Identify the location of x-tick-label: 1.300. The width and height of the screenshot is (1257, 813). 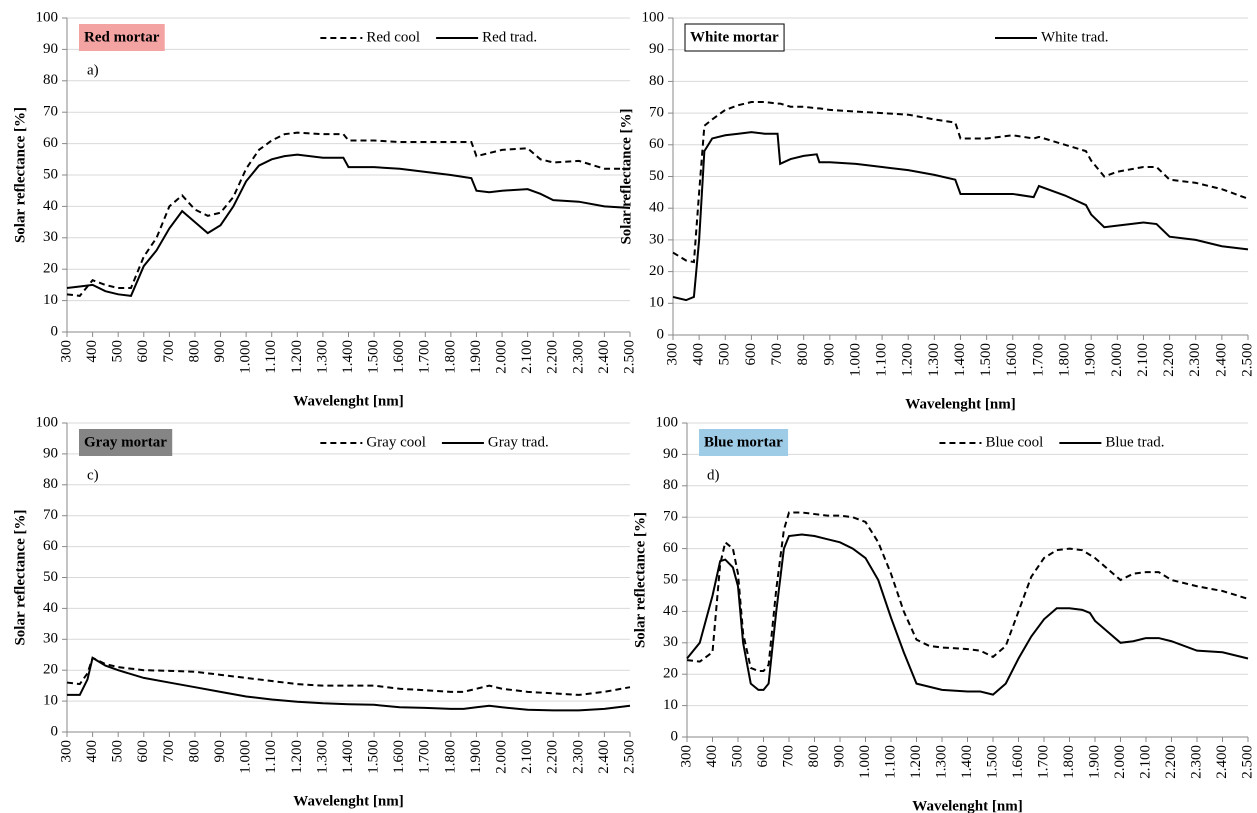
(941, 762).